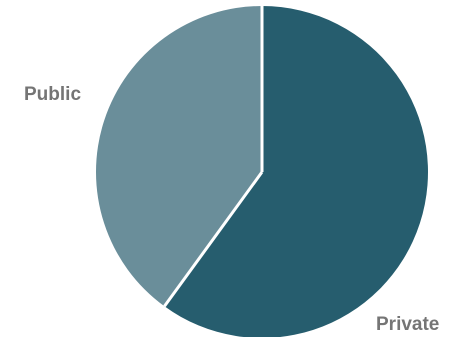 Image resolution: width=457 pixels, height=337 pixels. What do you see at coordinates (52, 94) in the screenshot?
I see `slice-label-public: Public` at bounding box center [52, 94].